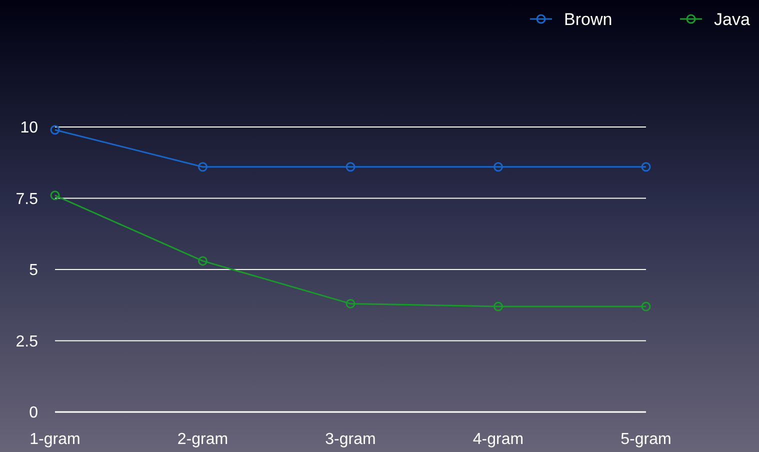  Describe the element at coordinates (33, 271) in the screenshot. I see `y-tick-label: 5` at that location.